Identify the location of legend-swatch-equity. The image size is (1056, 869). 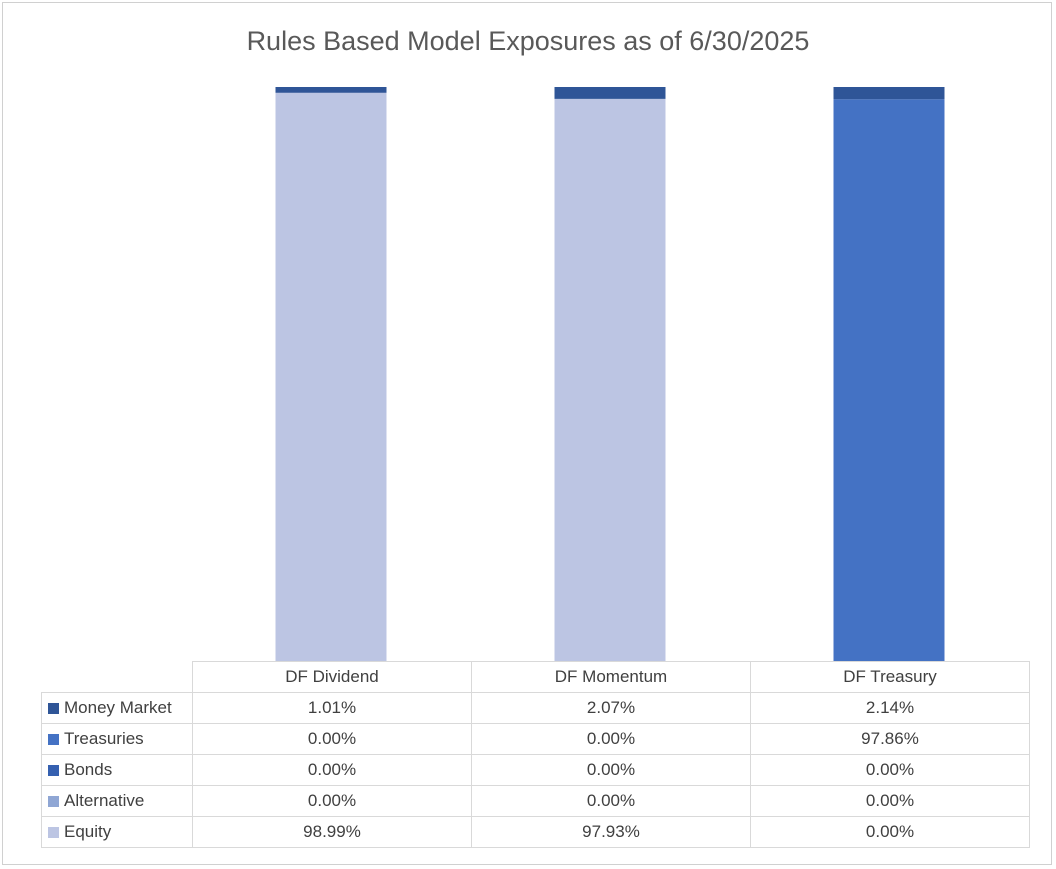
(53, 832).